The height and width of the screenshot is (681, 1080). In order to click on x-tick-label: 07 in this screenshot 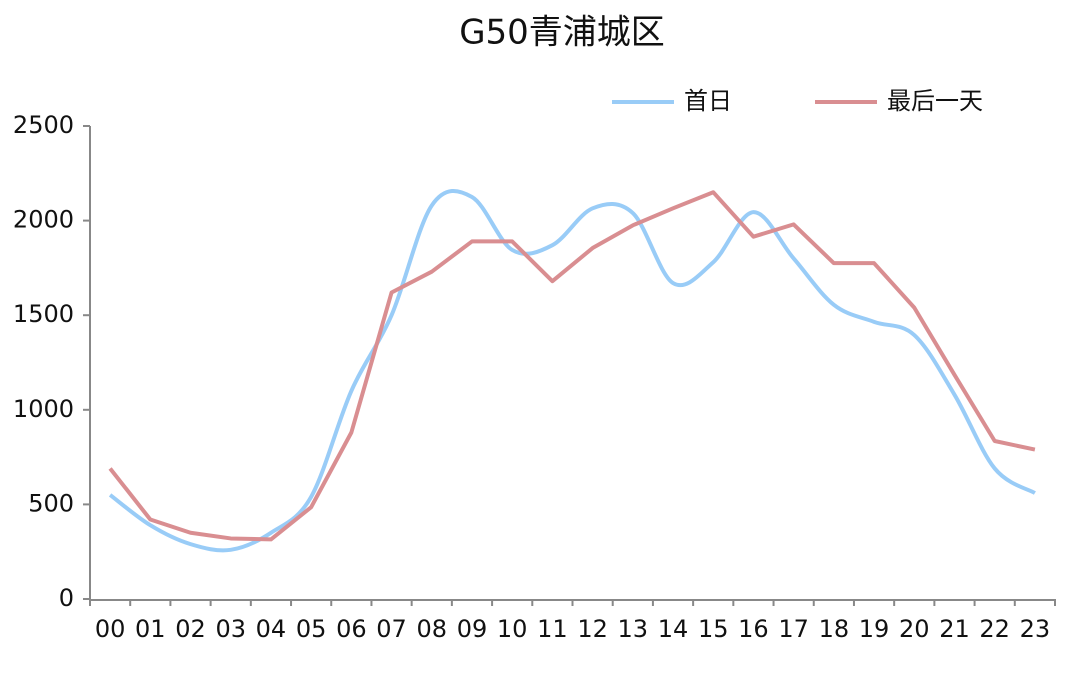, I will do `click(391, 629)`.